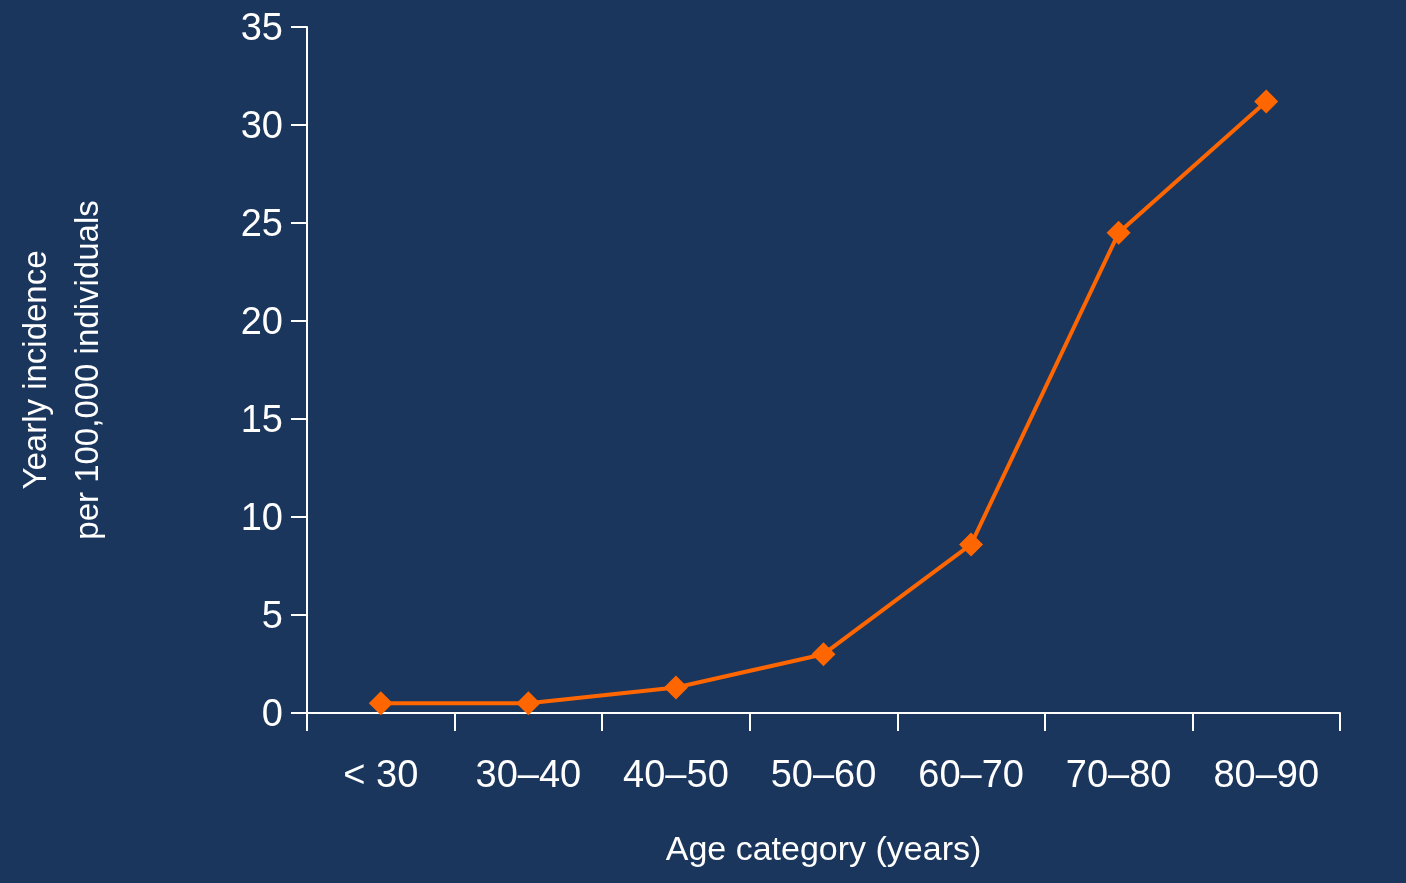 The height and width of the screenshot is (883, 1406). What do you see at coordinates (1266, 774) in the screenshot?
I see `x-tick-label: 80–90` at bounding box center [1266, 774].